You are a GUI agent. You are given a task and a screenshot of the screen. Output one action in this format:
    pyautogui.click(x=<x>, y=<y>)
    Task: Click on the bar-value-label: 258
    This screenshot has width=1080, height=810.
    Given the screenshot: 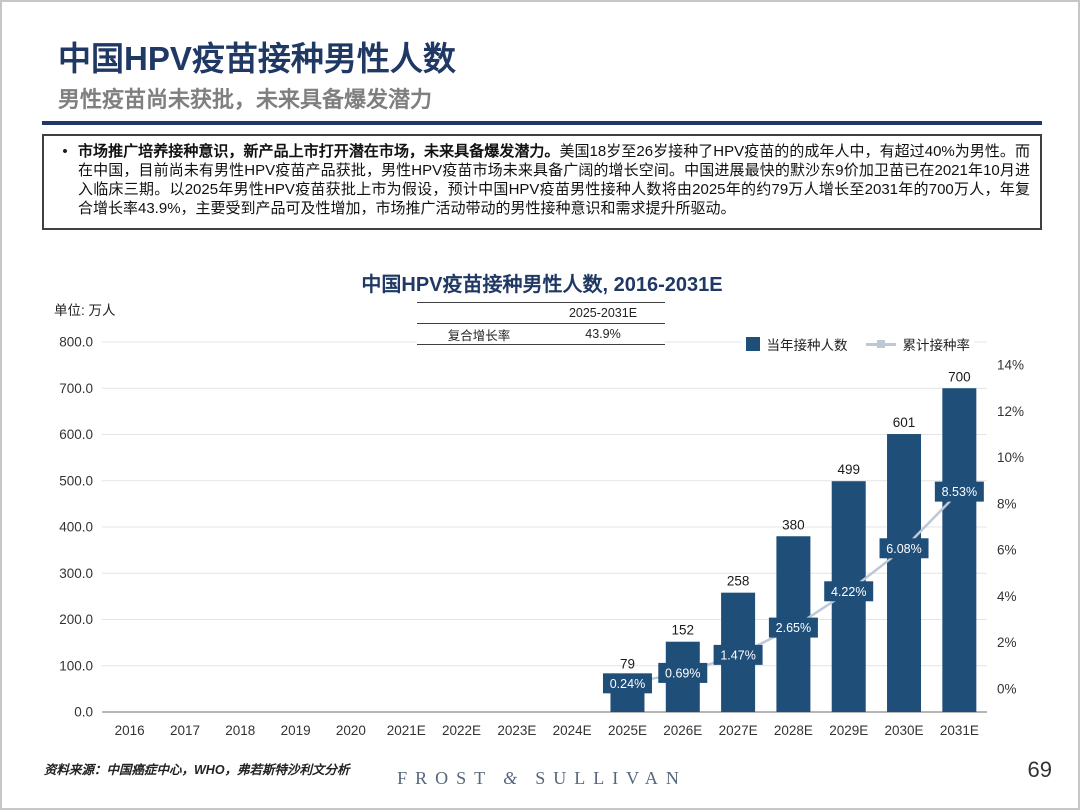 What is the action you would take?
    pyautogui.click(x=738, y=581)
    